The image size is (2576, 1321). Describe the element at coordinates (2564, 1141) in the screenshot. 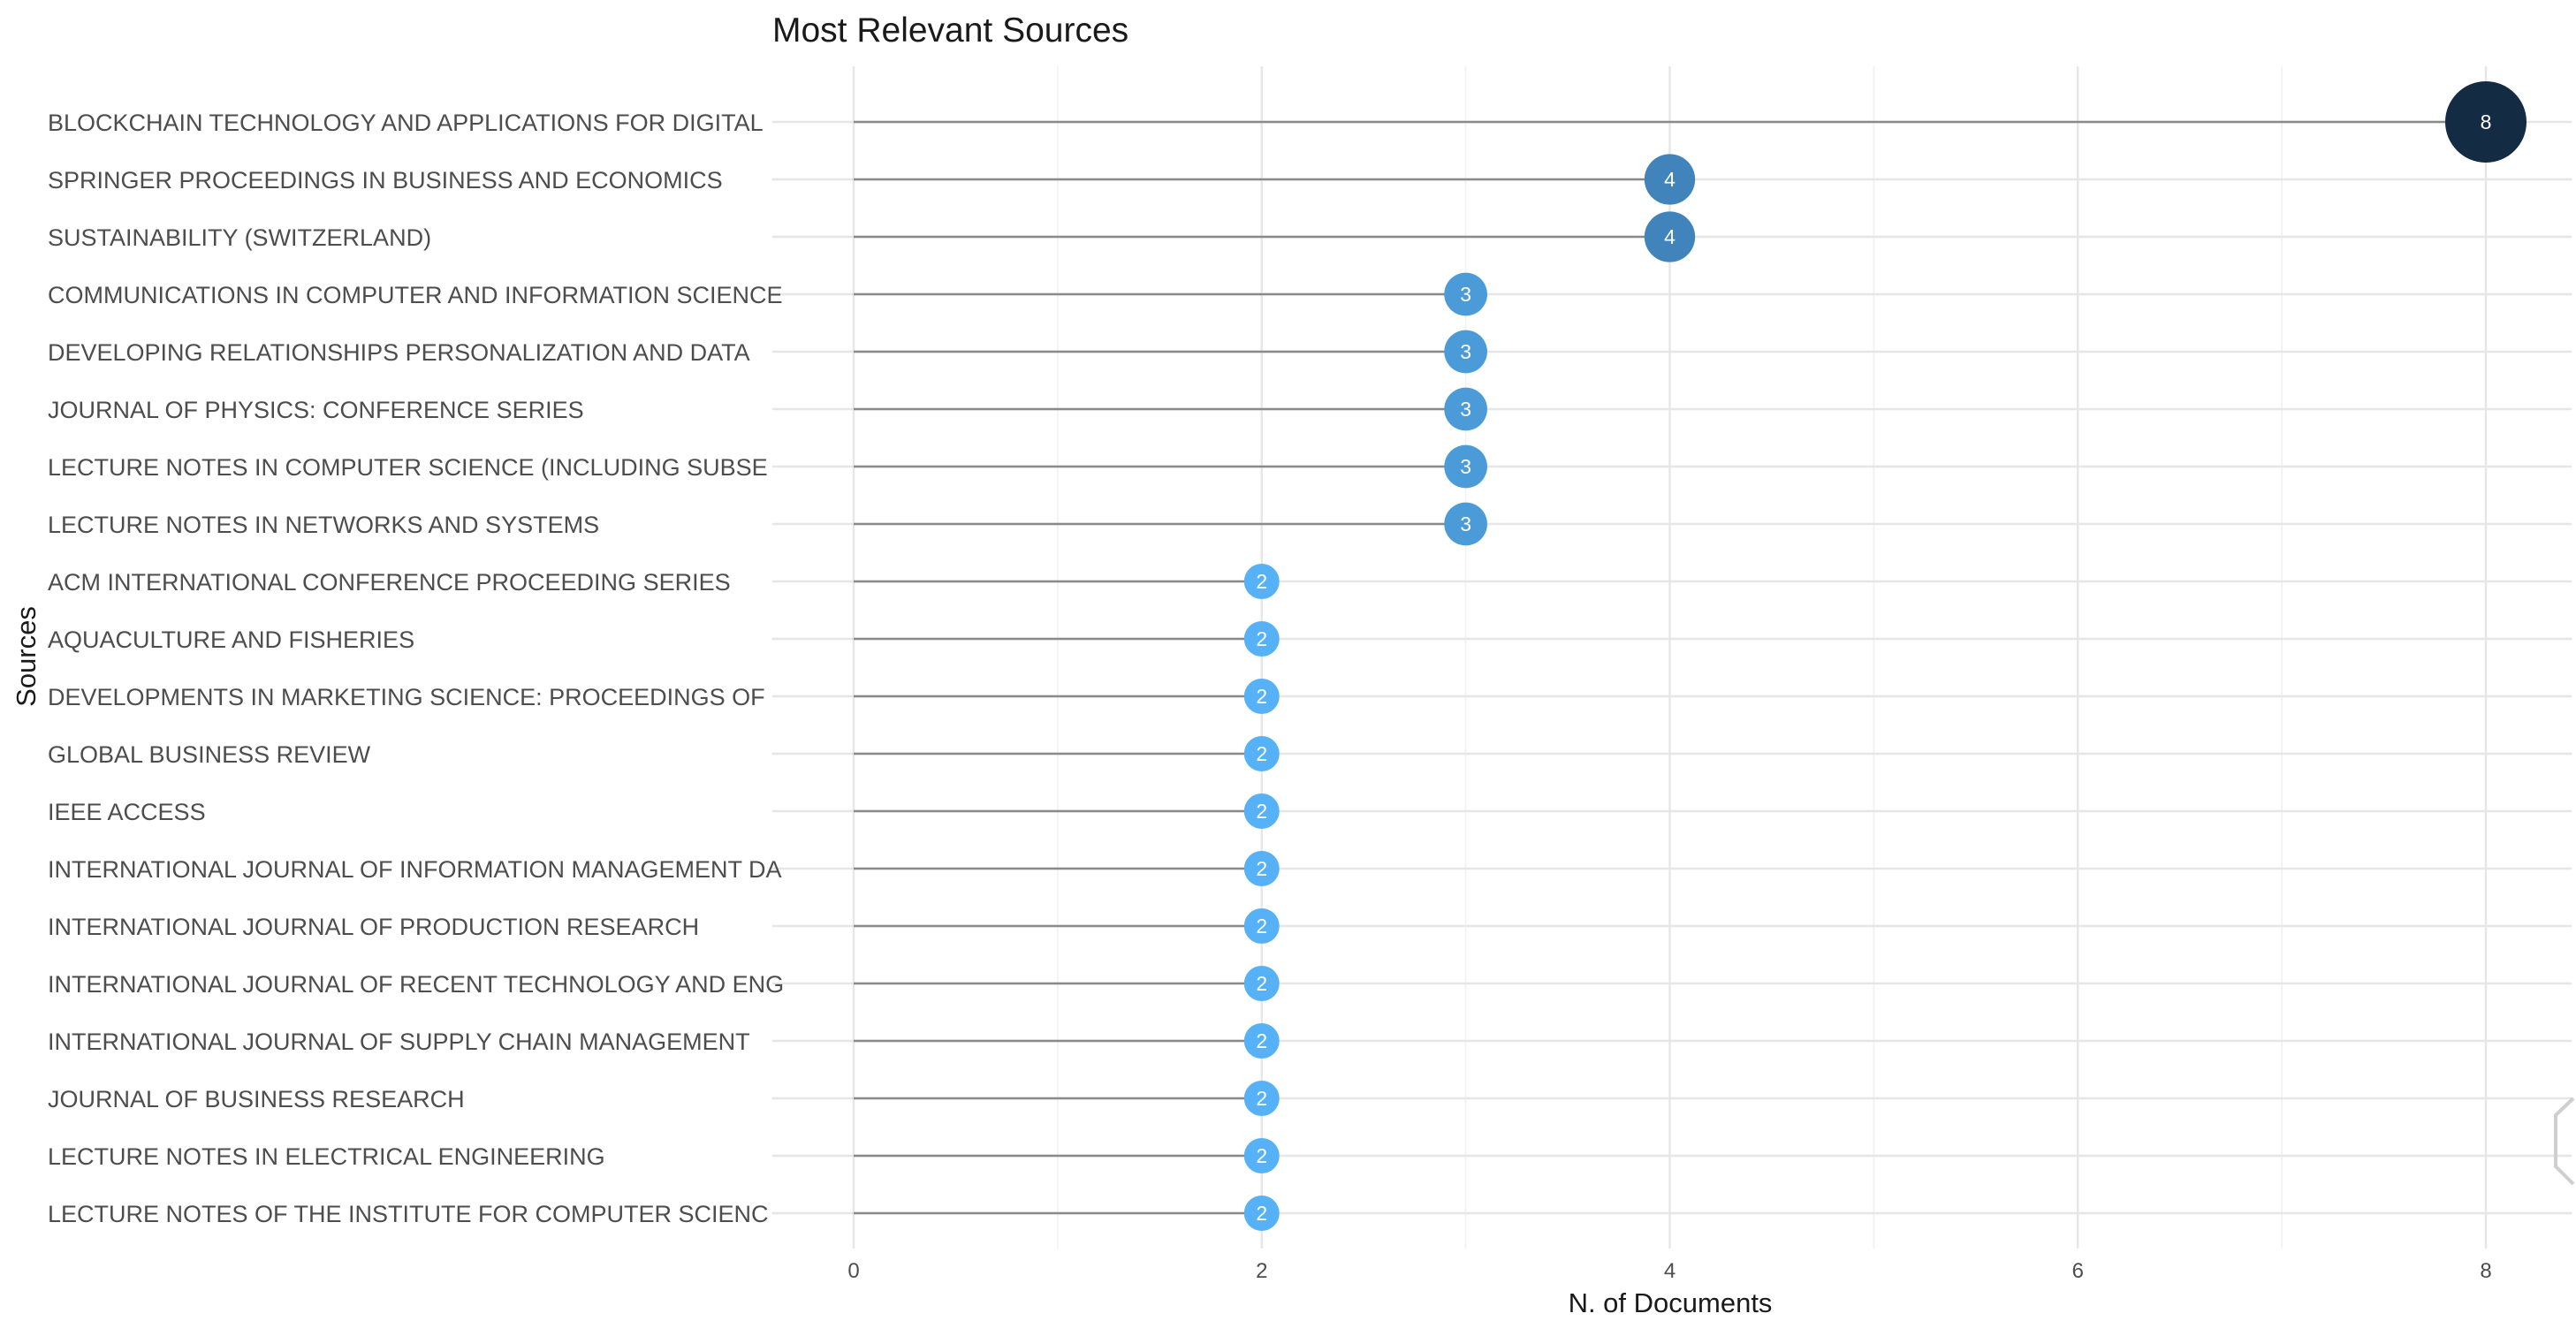

I see `resize-handle` at that location.